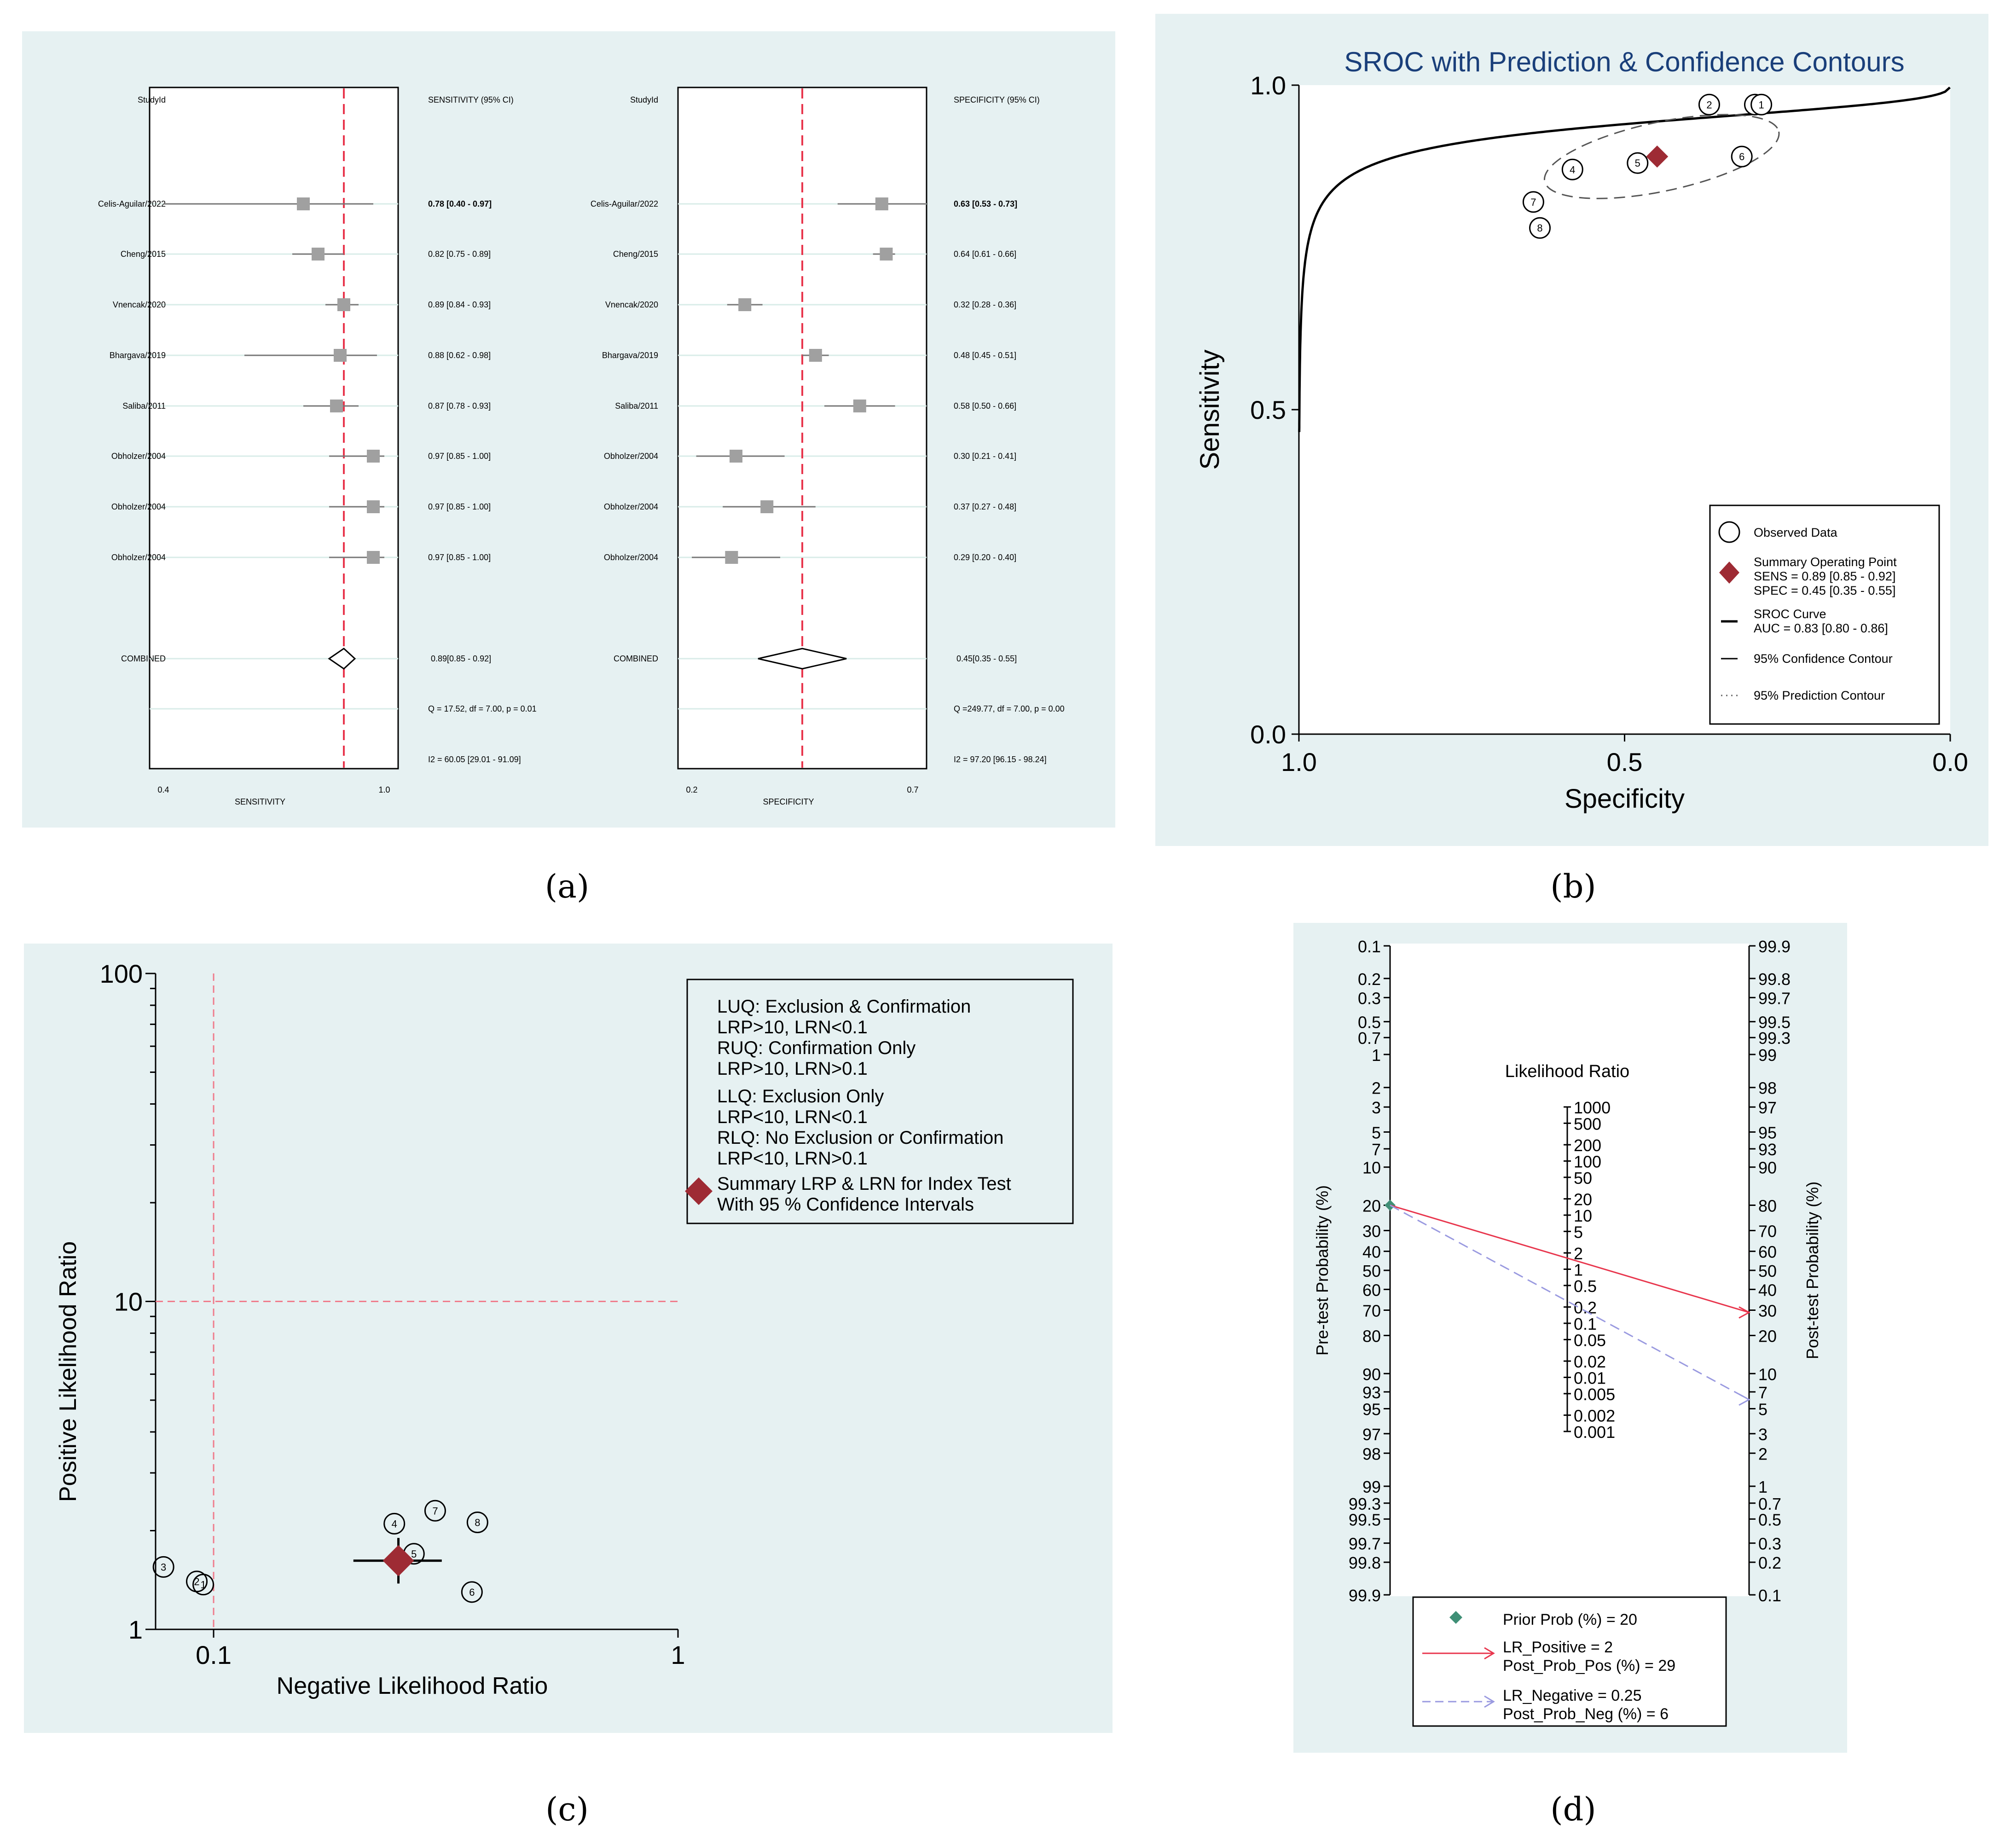 The height and width of the screenshot is (1848, 2005). What do you see at coordinates (792, 1069) in the screenshot?
I see `lr-legend-quadrant-text: LRP>10, LRN>0.1` at bounding box center [792, 1069].